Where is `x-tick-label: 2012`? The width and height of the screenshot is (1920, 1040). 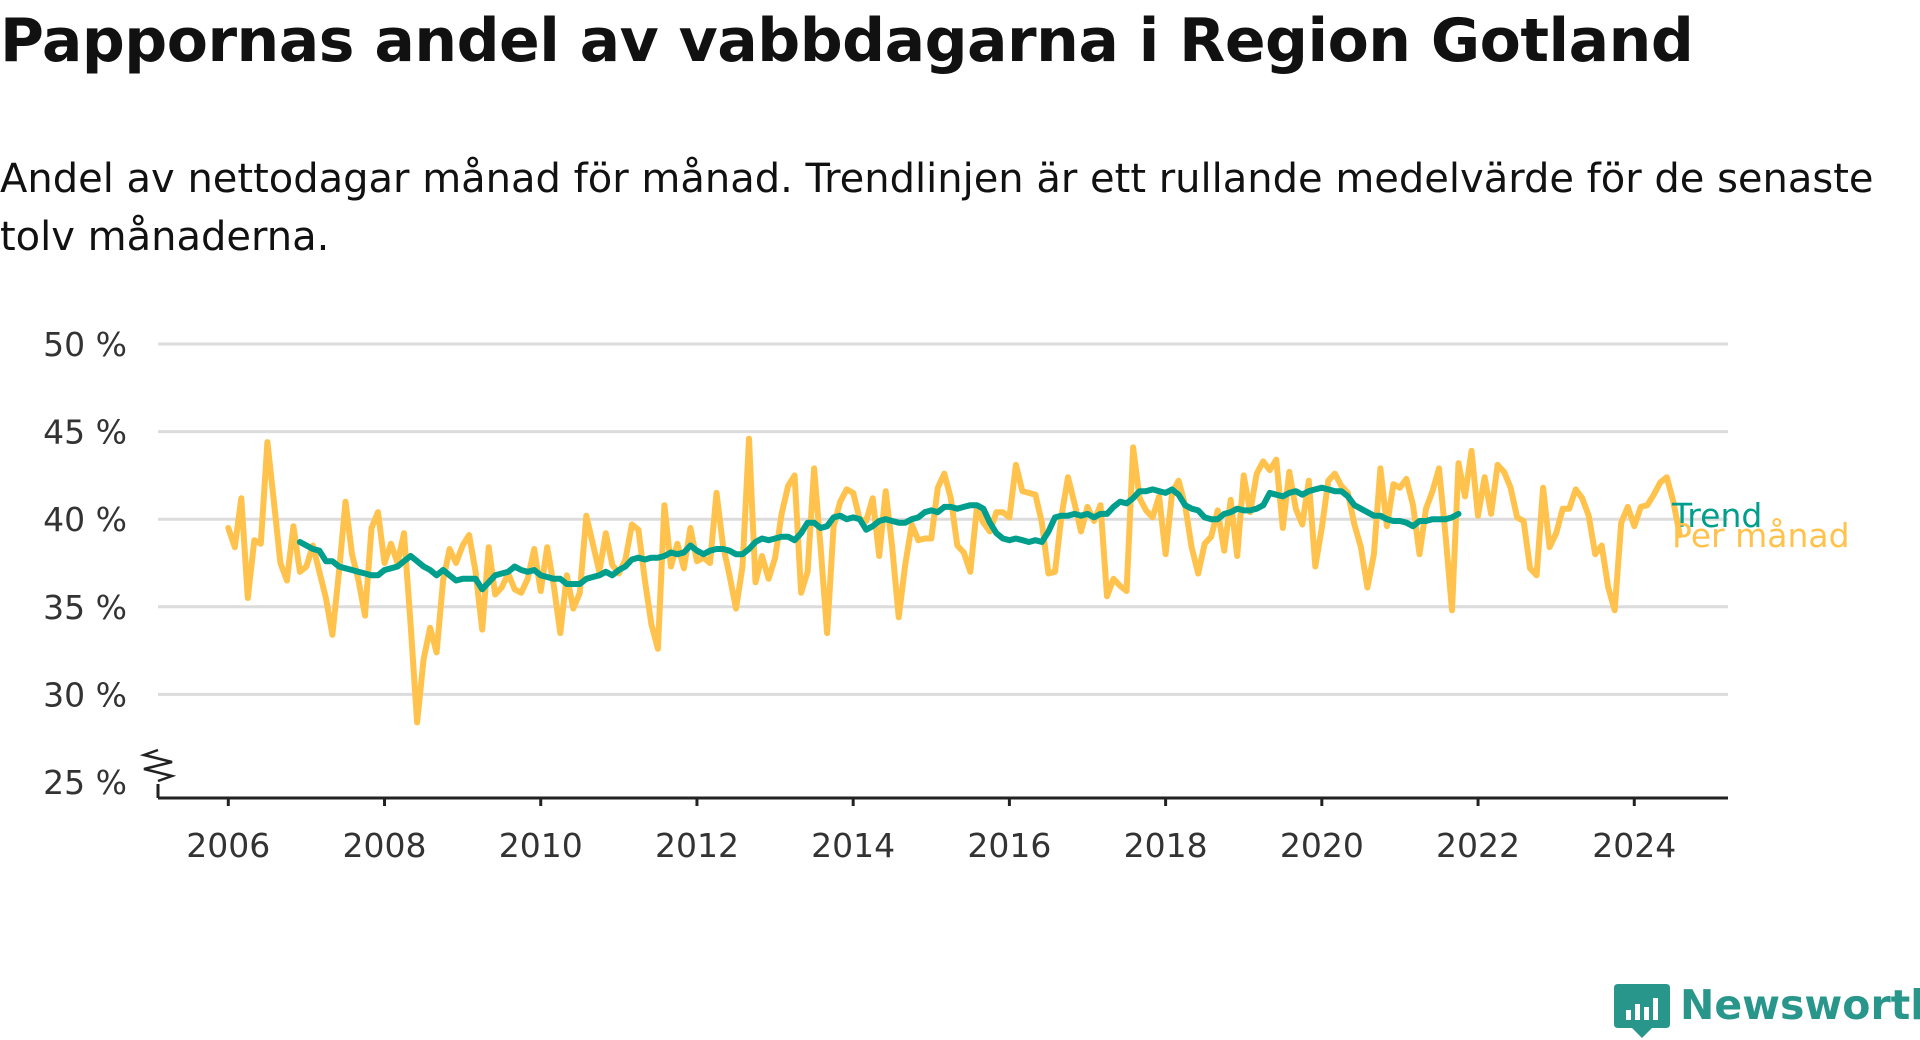
x-tick-label: 2012 is located at coordinates (697, 845).